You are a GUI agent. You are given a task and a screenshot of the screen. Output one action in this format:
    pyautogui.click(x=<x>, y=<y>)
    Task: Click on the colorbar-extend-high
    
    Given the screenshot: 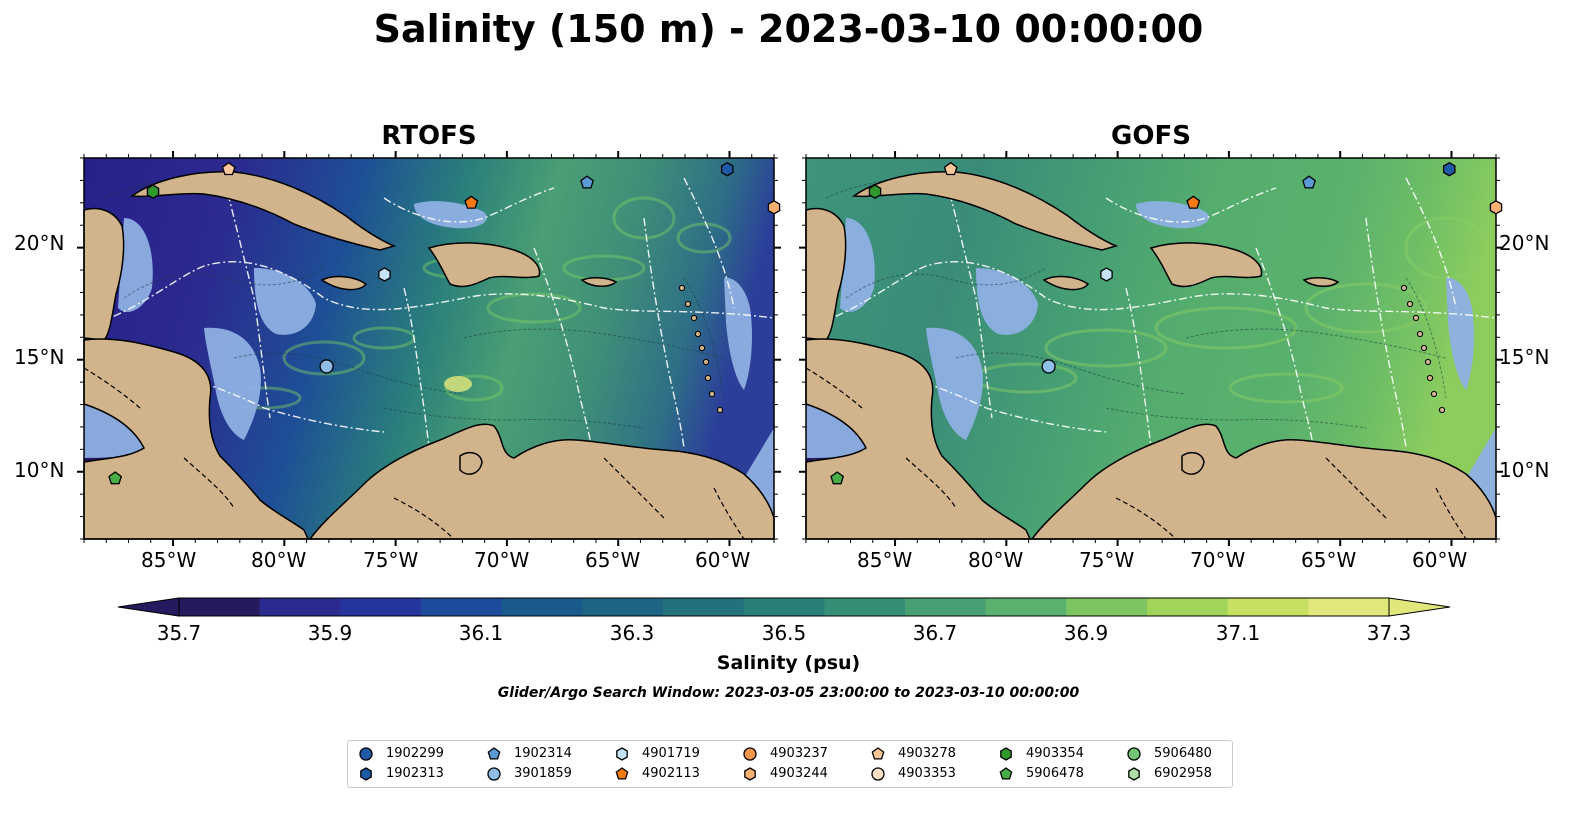 What is the action you would take?
    pyautogui.click(x=1419, y=607)
    